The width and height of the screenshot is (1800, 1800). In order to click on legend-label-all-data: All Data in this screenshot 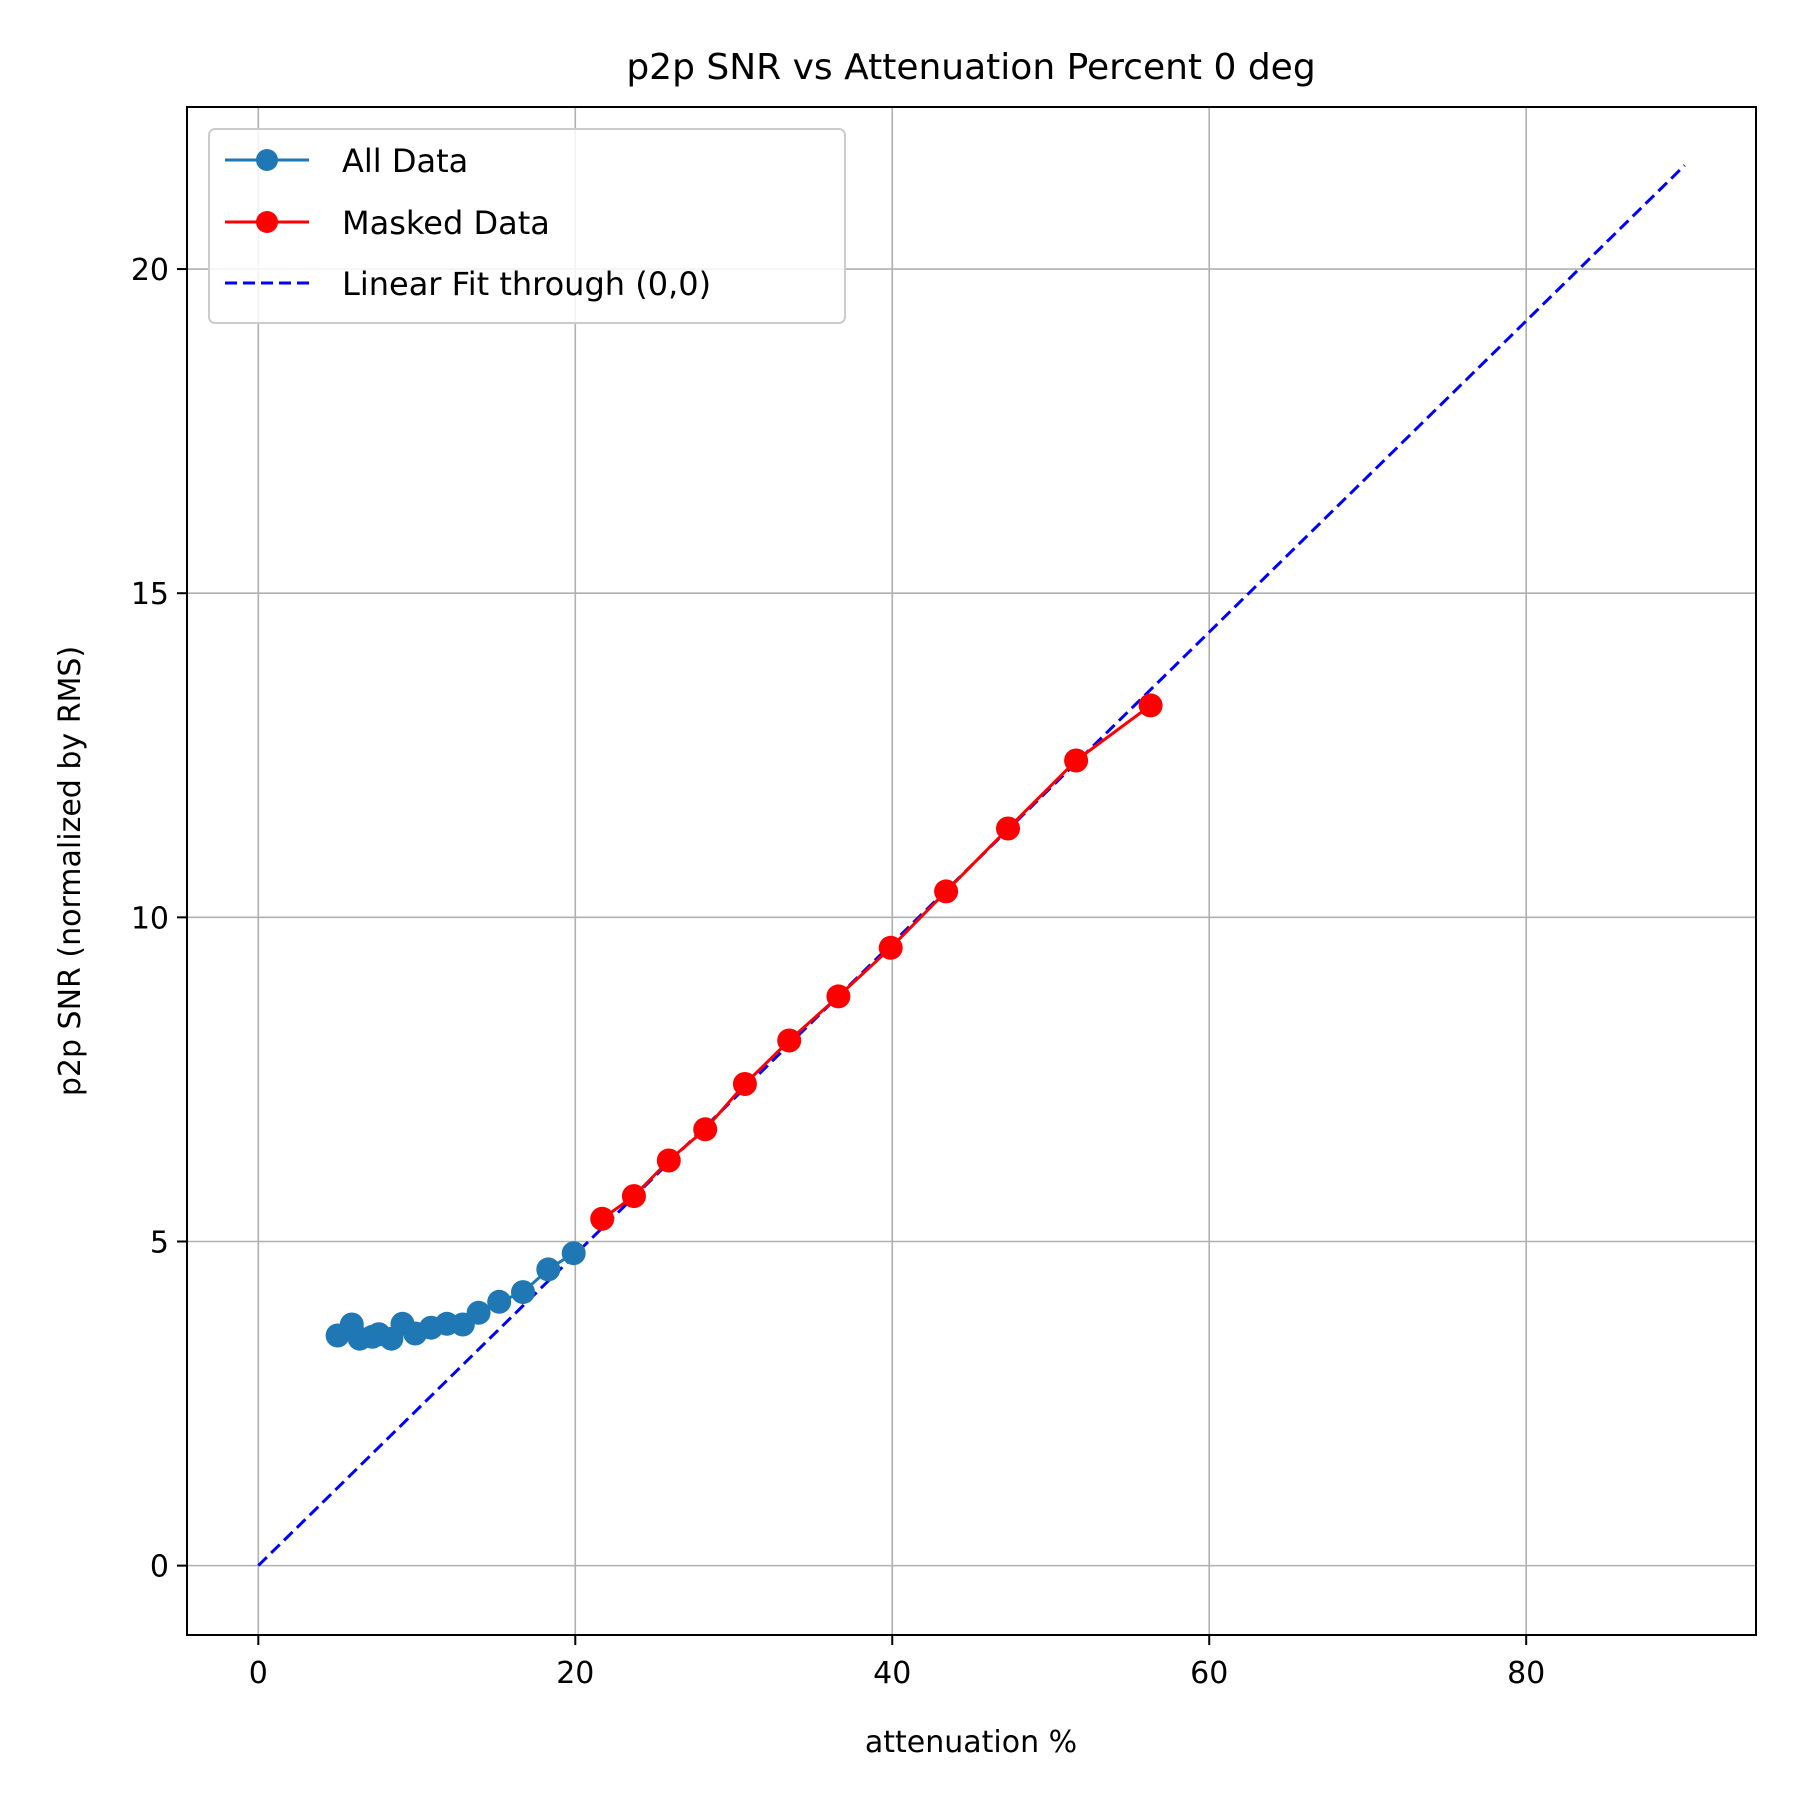, I will do `click(405, 161)`.